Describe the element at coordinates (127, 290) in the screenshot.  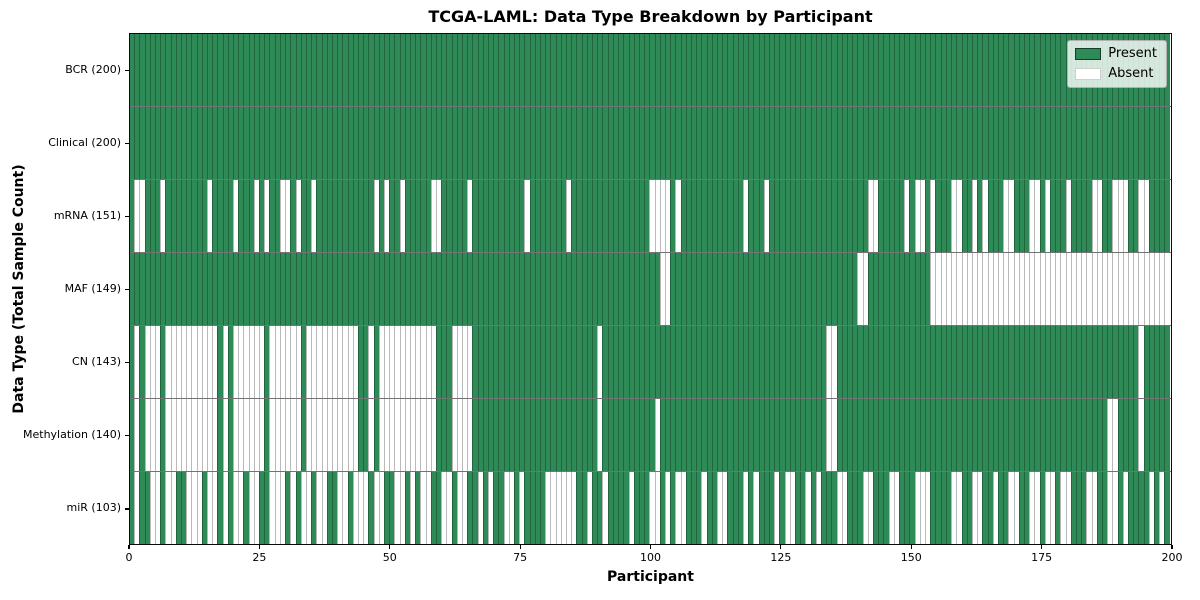
I see `y-tick-mark` at that location.